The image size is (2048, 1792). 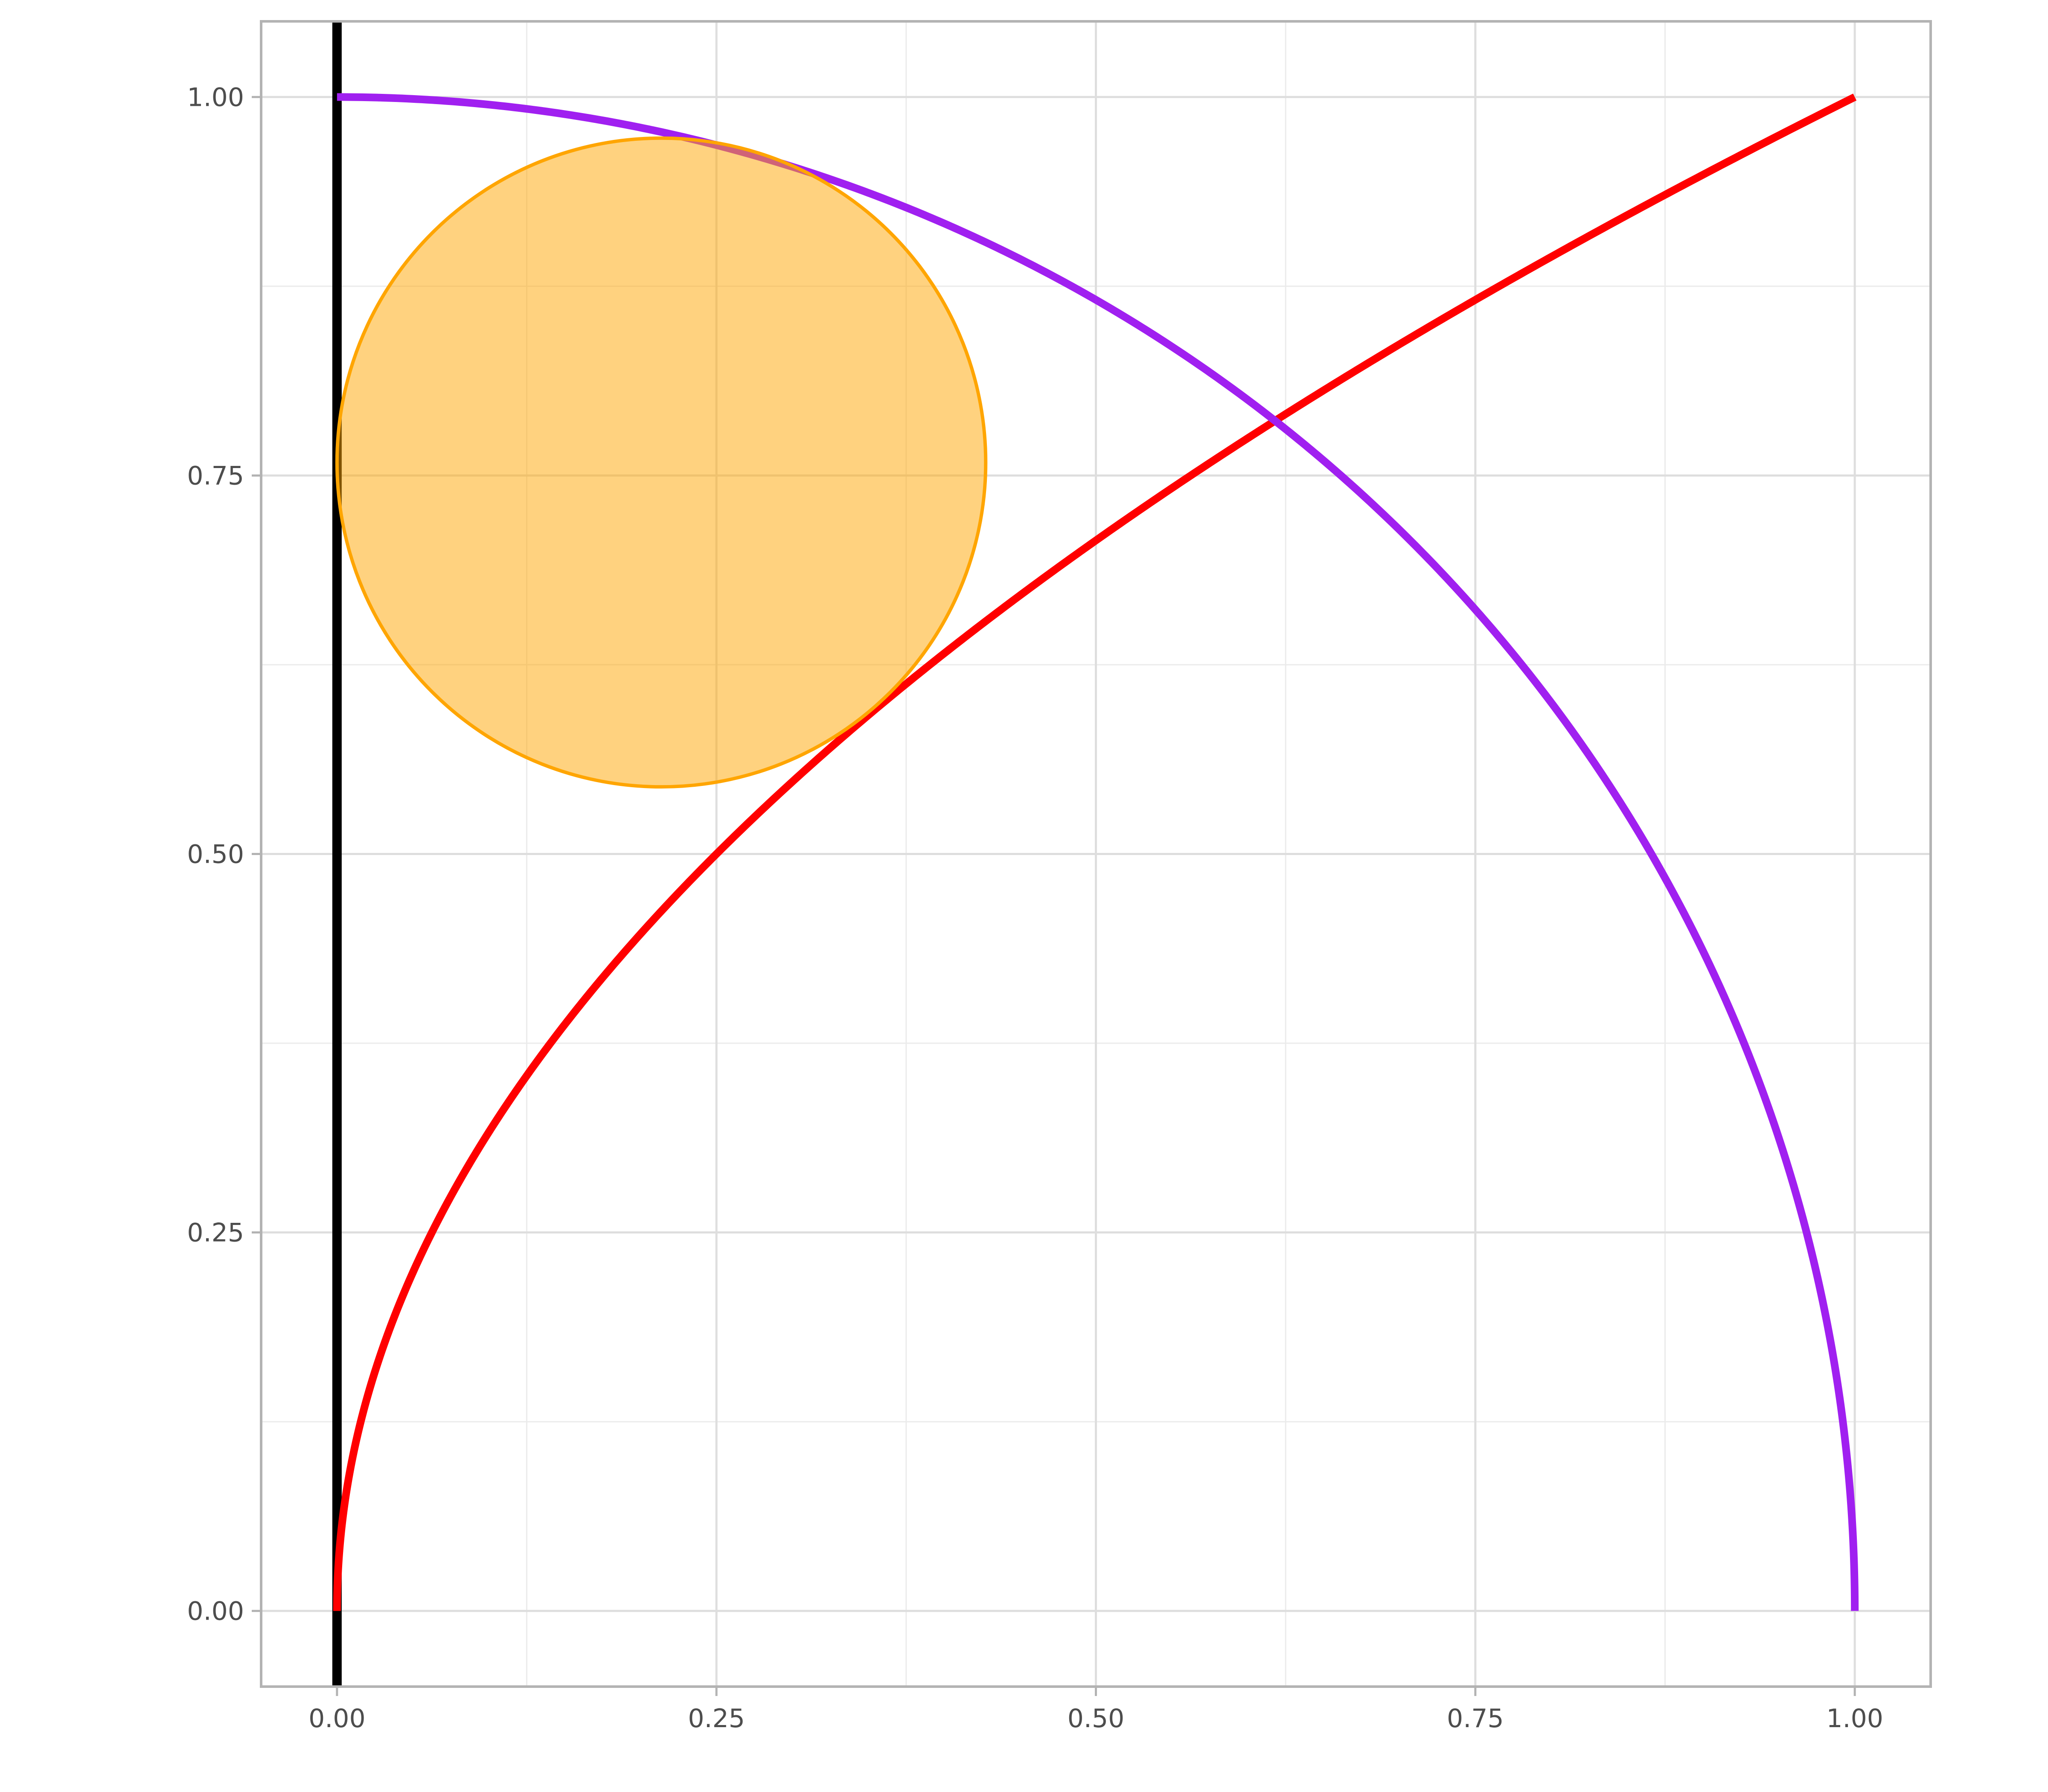 I want to click on x-tick-label: 0.00, so click(x=337, y=1719).